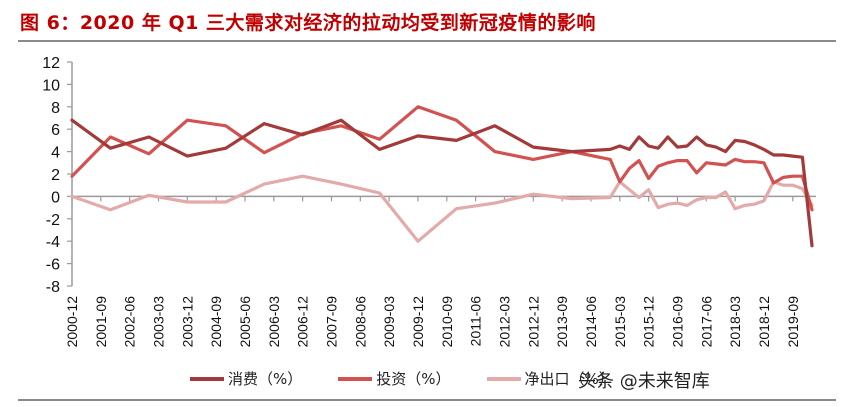 This screenshot has height=407, width=854. I want to click on x-tick-label: 2015-03, so click(620, 322).